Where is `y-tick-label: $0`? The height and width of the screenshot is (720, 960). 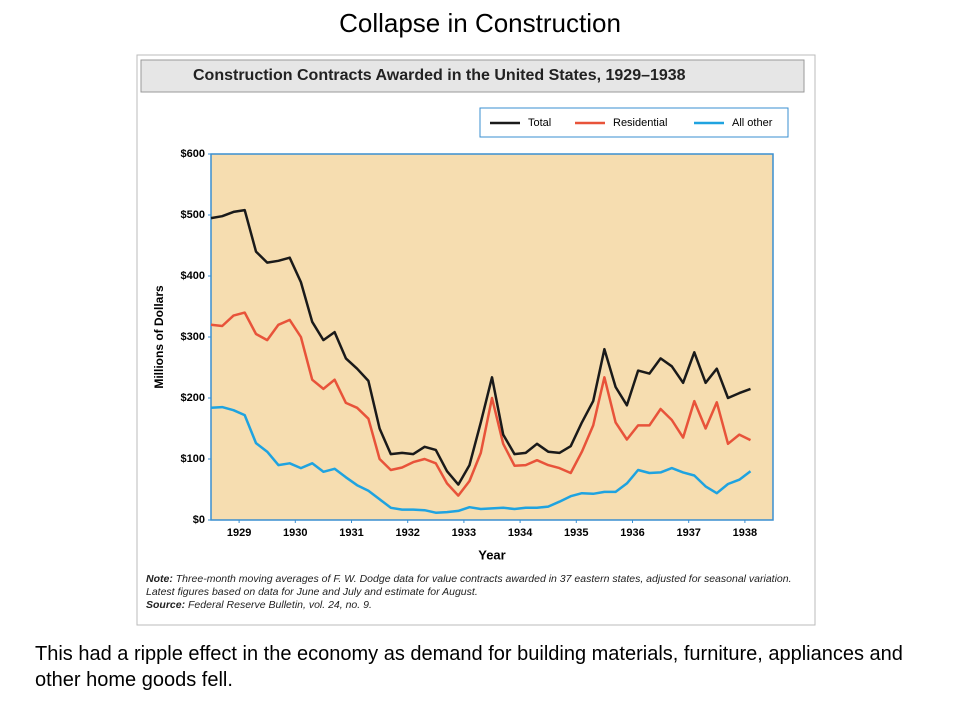
y-tick-label: $0 is located at coordinates (199, 520).